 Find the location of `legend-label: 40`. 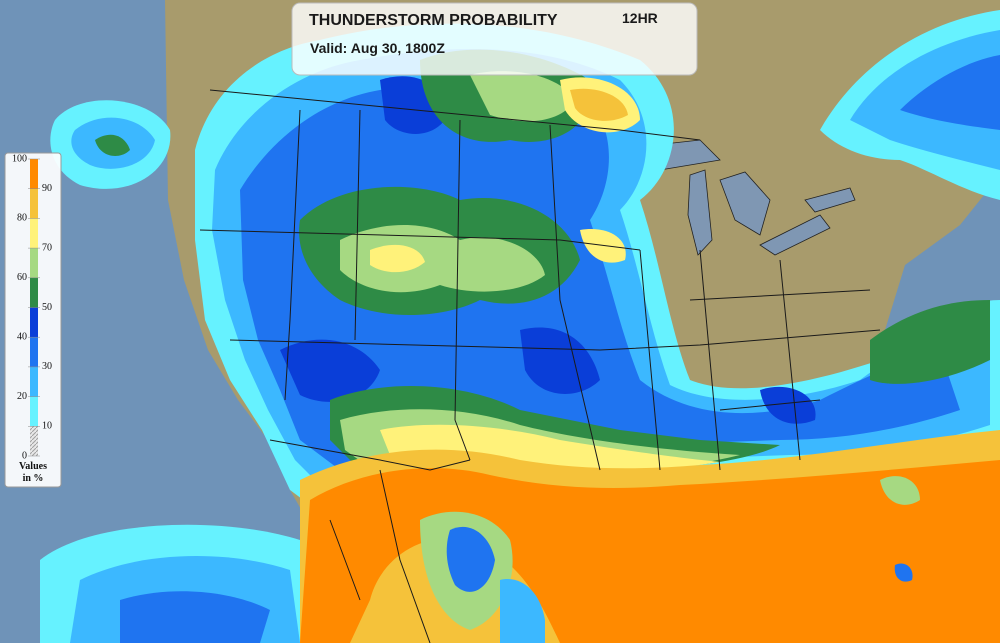

legend-label: 40 is located at coordinates (22, 336).